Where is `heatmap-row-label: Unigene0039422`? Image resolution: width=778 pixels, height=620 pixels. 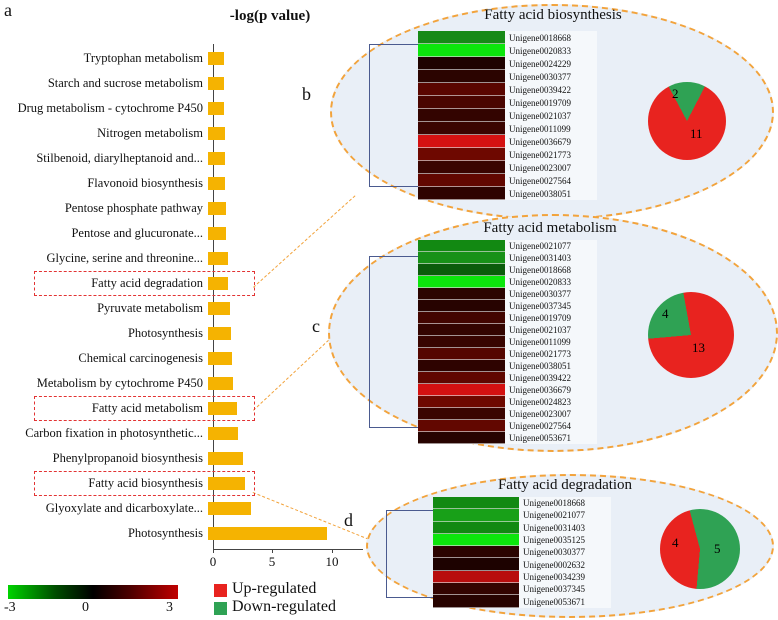 heatmap-row-label: Unigene0039422 is located at coordinates (551, 378).